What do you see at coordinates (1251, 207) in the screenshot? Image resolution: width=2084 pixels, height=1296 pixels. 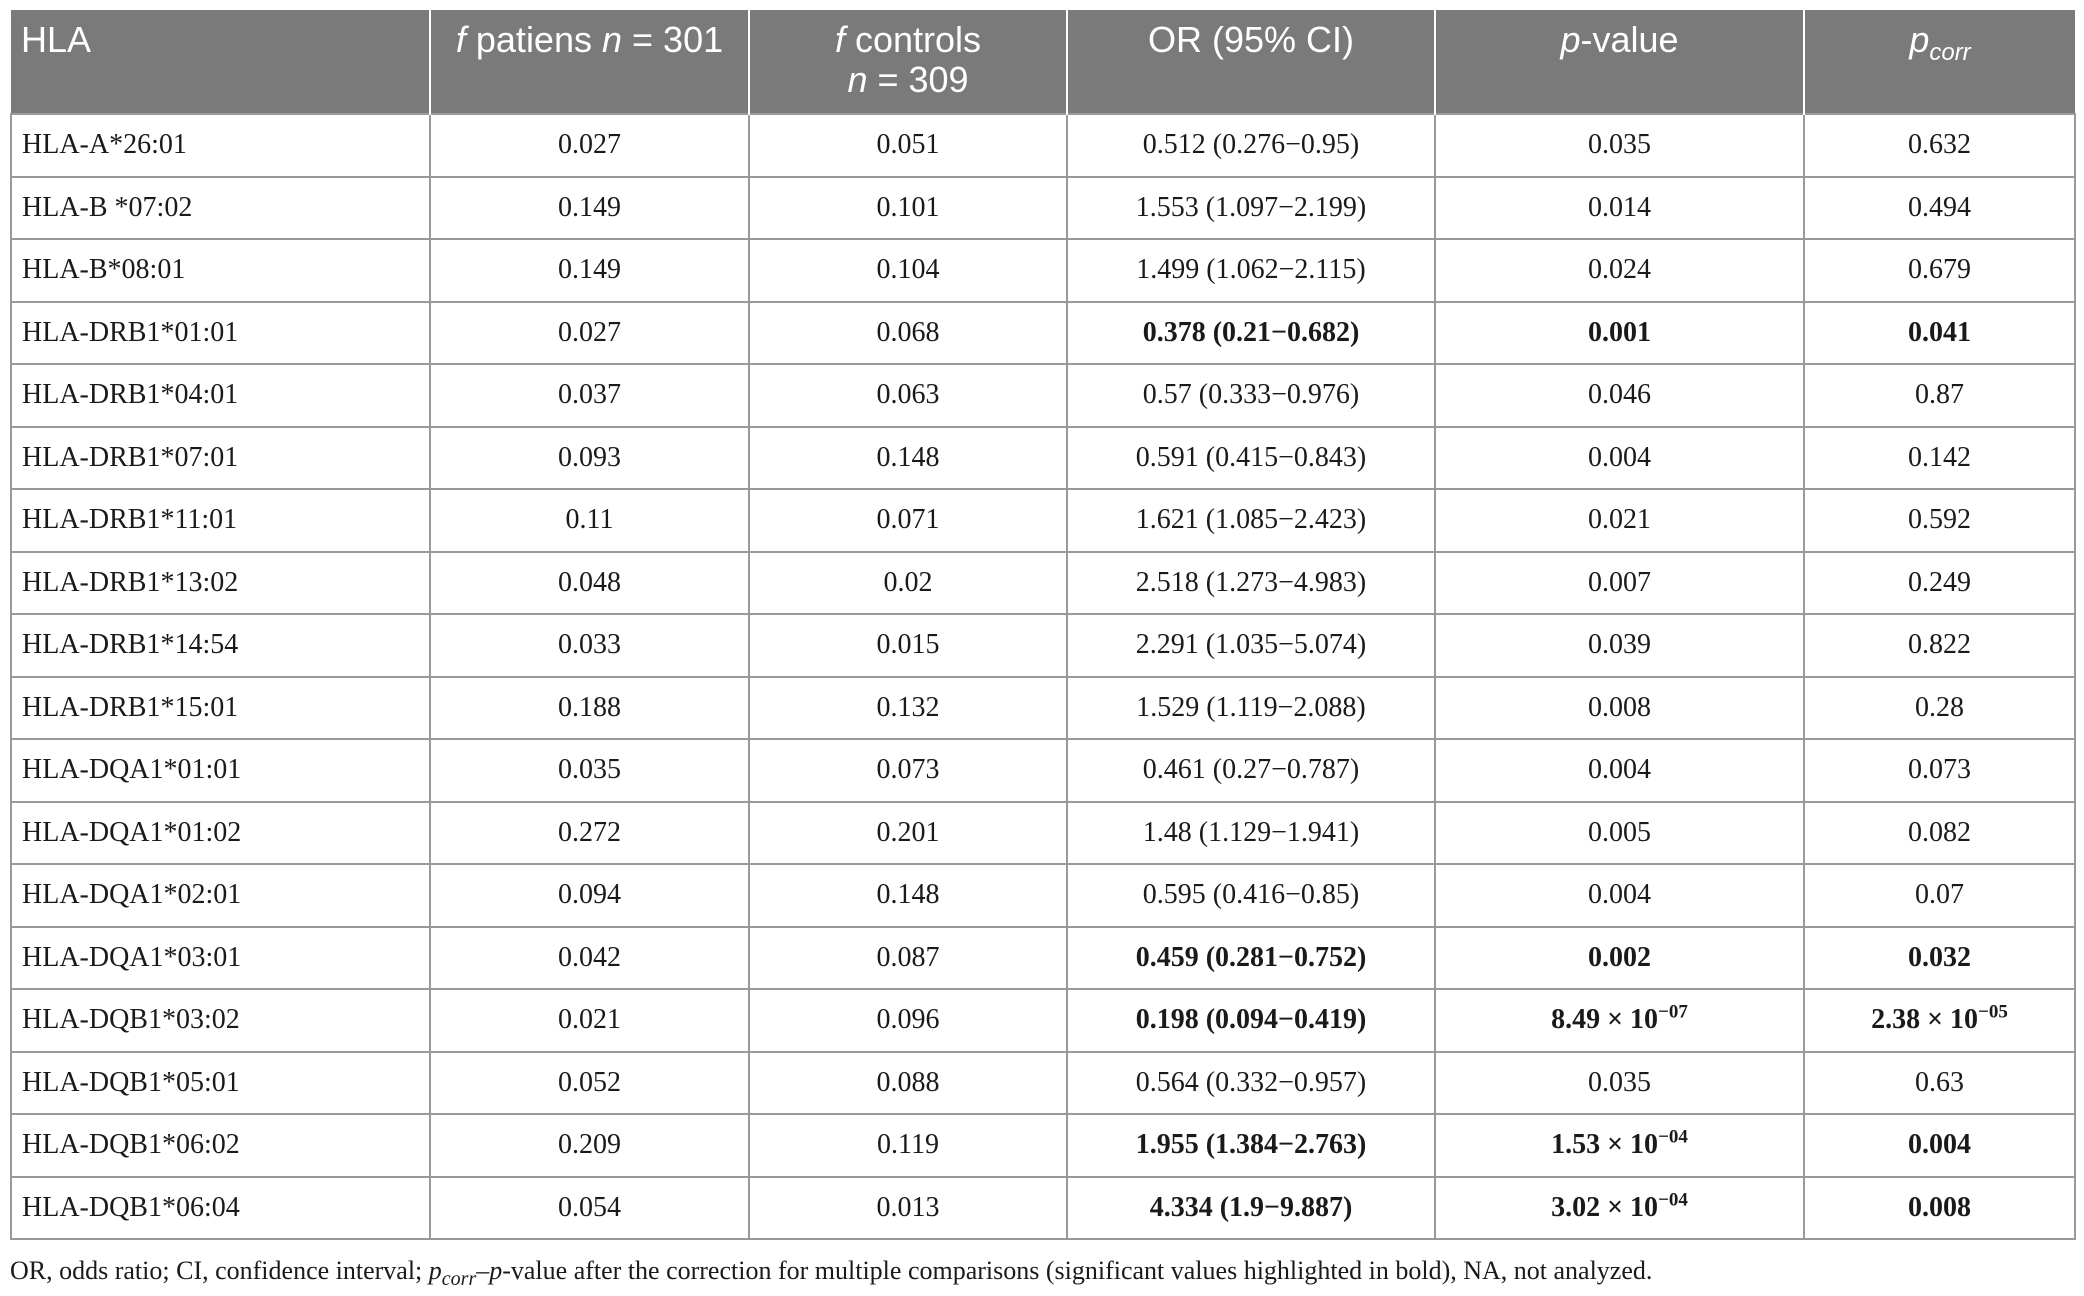 I see `cell-or-ci: 1.553 (1.097−2.199)` at bounding box center [1251, 207].